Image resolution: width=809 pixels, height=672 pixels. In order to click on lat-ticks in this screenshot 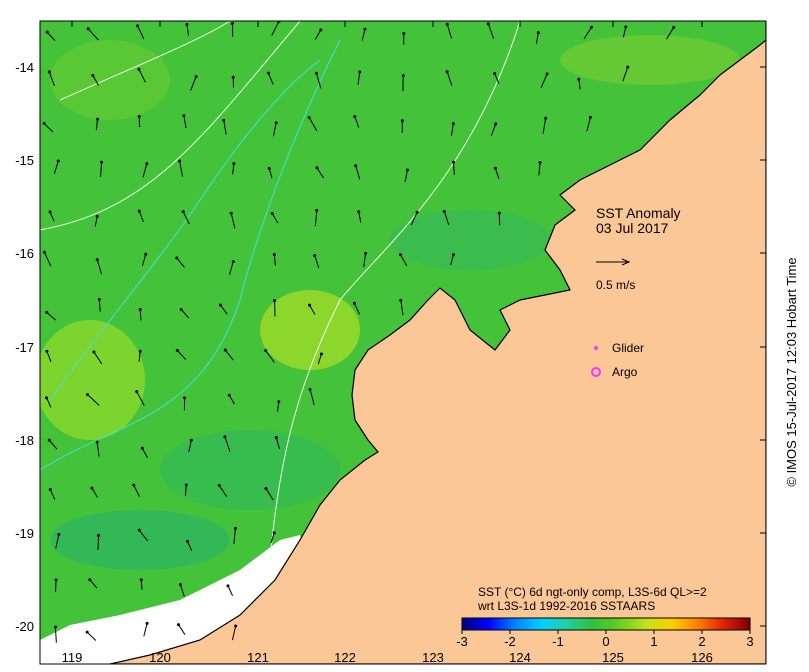, I will do `click(763, 346)`.